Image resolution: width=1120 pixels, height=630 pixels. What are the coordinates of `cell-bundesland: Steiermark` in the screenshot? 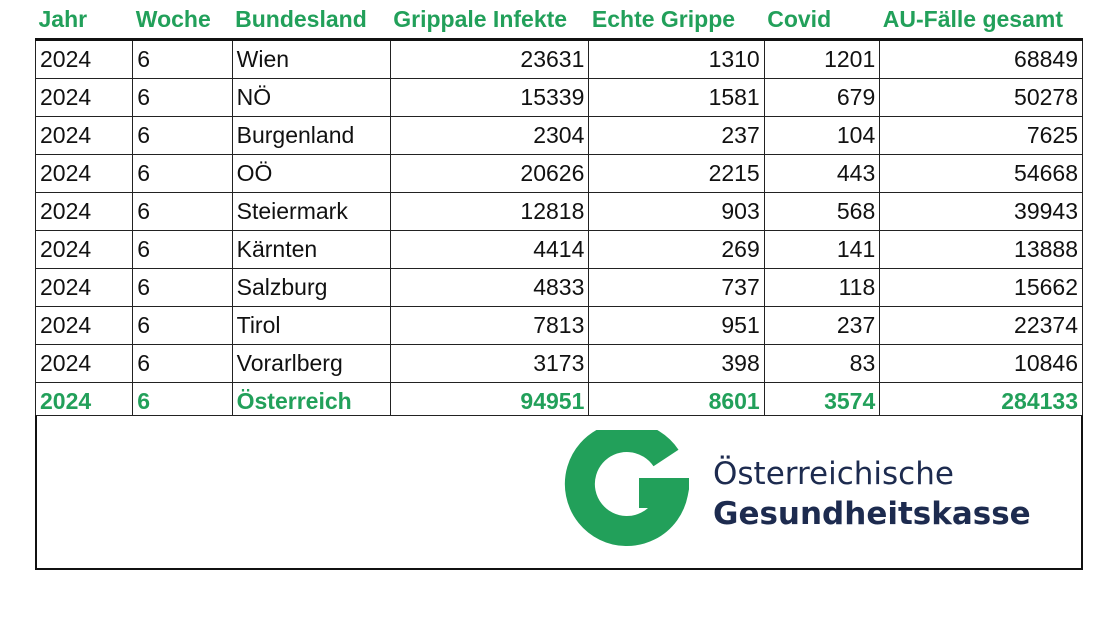 It's located at (311, 211).